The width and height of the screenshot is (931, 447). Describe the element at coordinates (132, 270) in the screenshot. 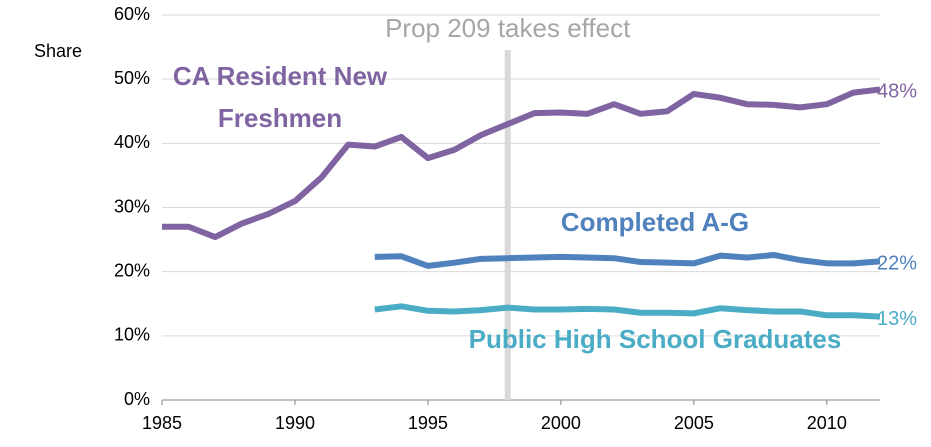

I see `y-tick-label: 20%` at that location.